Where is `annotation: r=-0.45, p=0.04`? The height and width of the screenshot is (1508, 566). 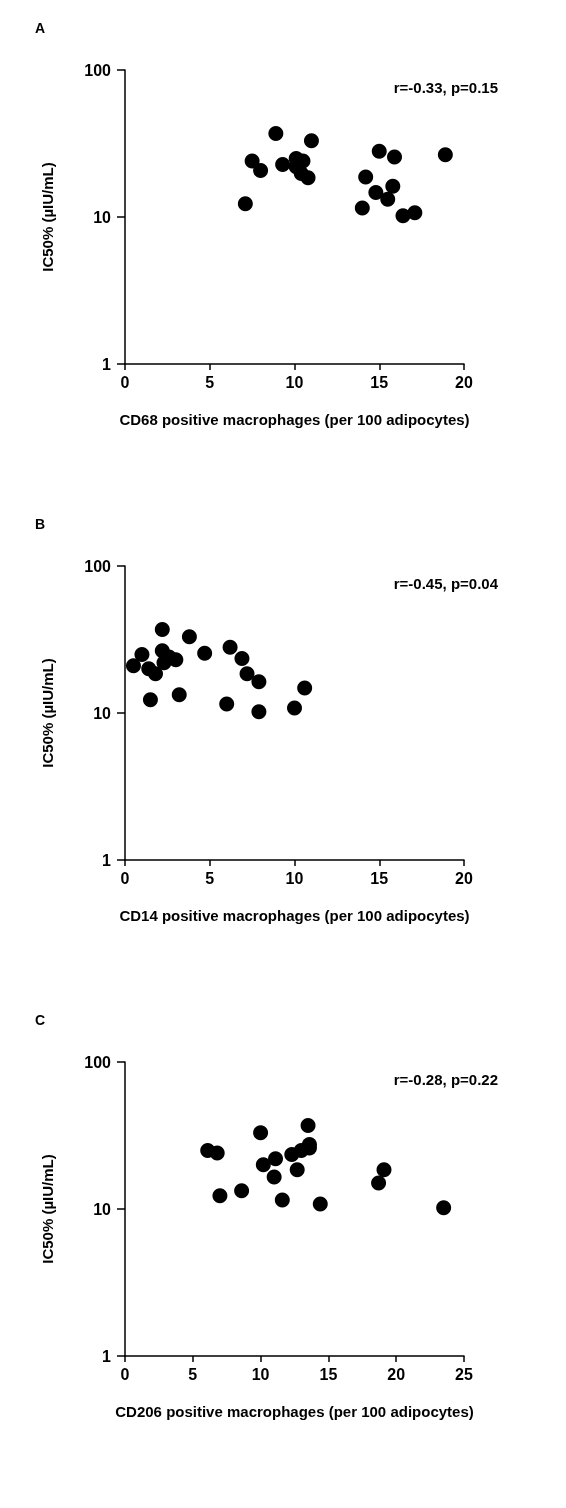
annotation: r=-0.45, p=0.04 is located at coordinates (446, 583).